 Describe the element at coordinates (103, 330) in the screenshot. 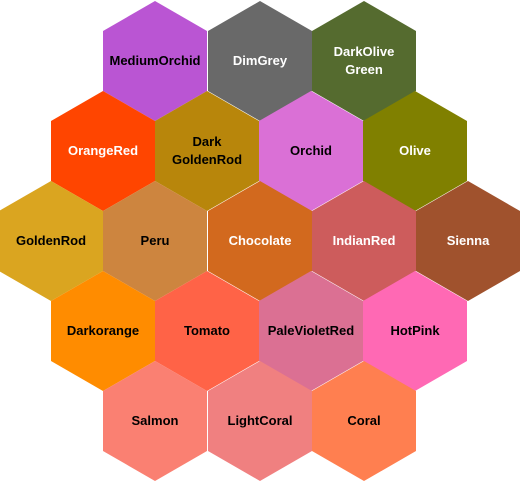

I see `hex-label: Darkorange` at that location.